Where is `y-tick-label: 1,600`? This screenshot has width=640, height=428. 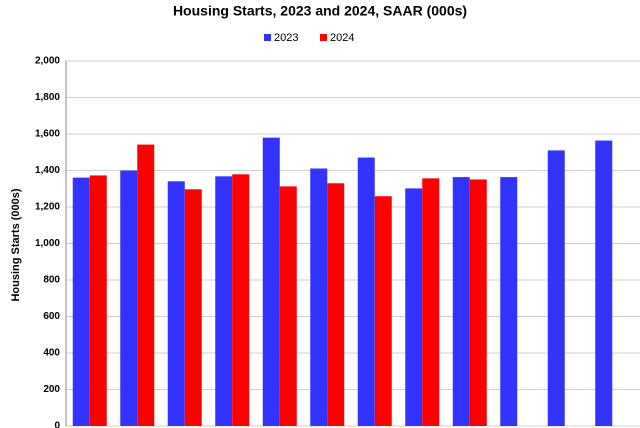 y-tick-label: 1,600 is located at coordinates (47, 134).